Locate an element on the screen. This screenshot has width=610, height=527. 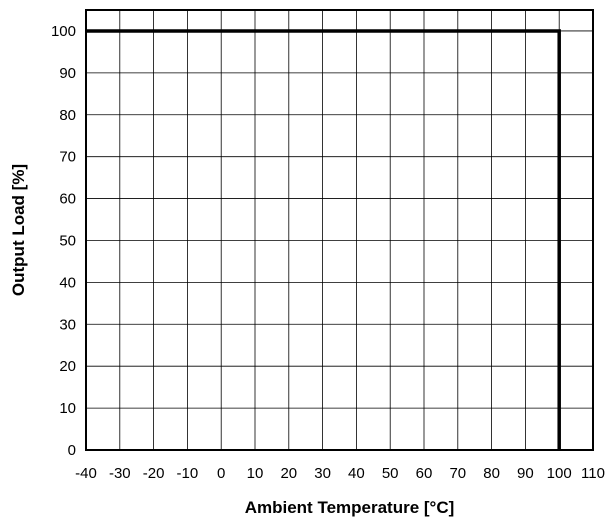
y-tick-label: 0 is located at coordinates (72, 450).